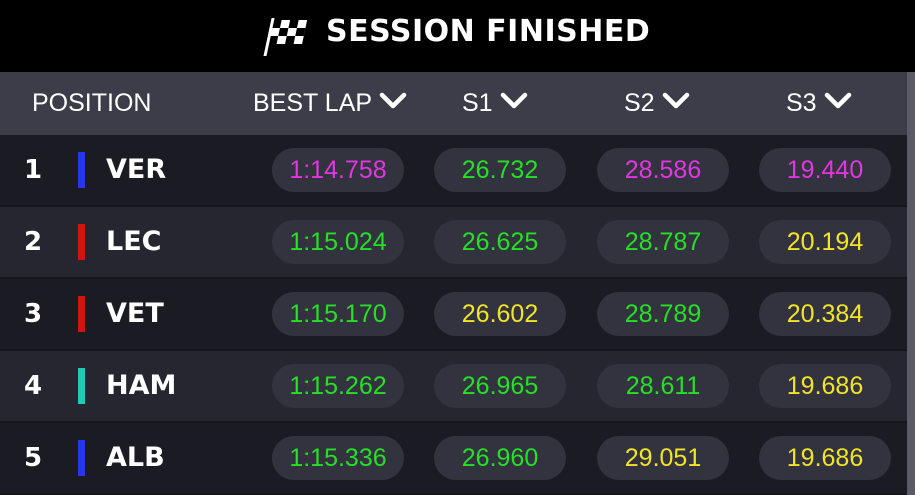  I want to click on time-pill: 26.732, so click(500, 170).